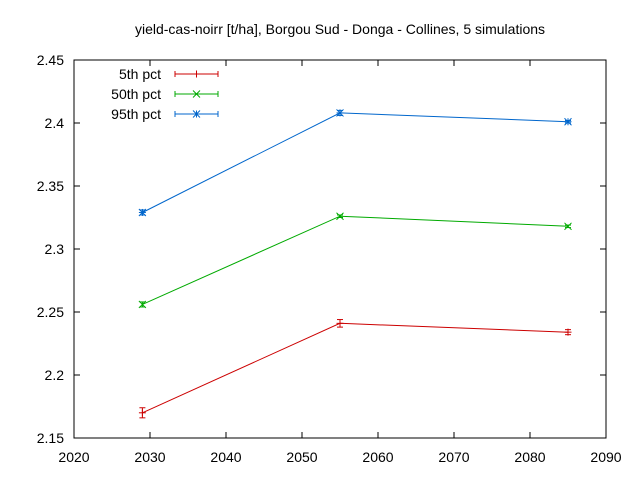  I want to click on y-tick-label: 2.45, so click(50, 60).